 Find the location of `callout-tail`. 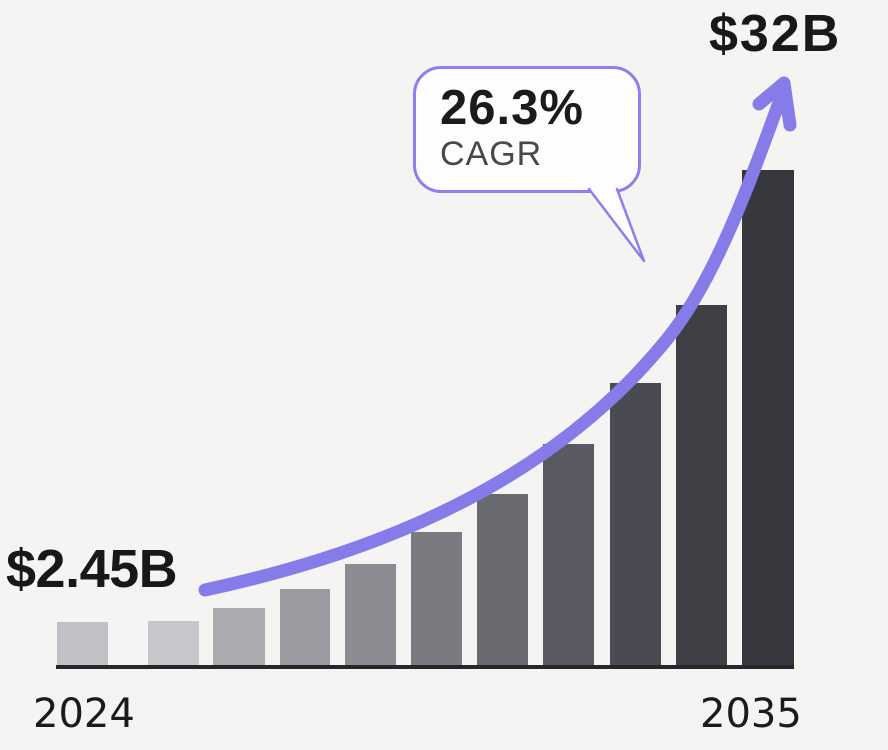

callout-tail is located at coordinates (616, 225).